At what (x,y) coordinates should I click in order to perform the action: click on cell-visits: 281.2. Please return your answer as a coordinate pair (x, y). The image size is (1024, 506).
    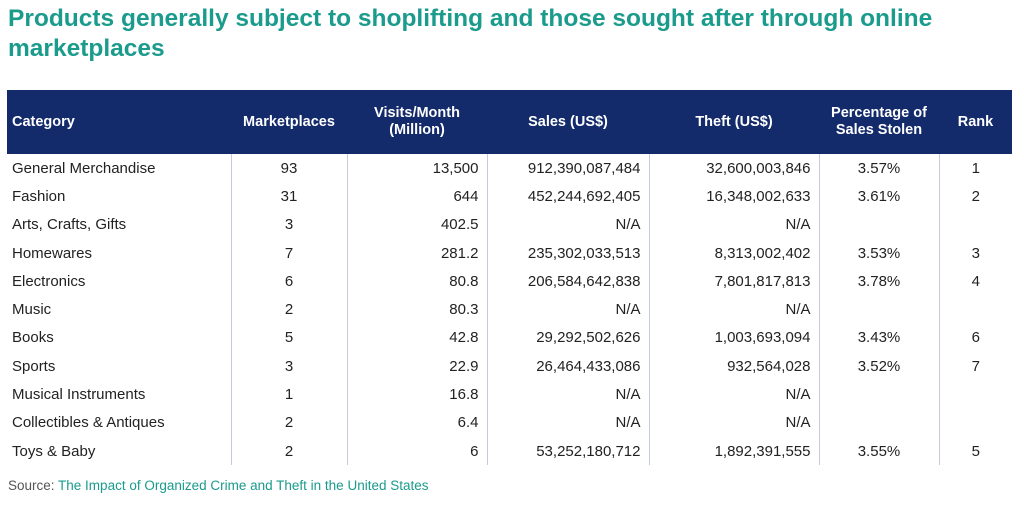
    Looking at the image, I should click on (416, 253).